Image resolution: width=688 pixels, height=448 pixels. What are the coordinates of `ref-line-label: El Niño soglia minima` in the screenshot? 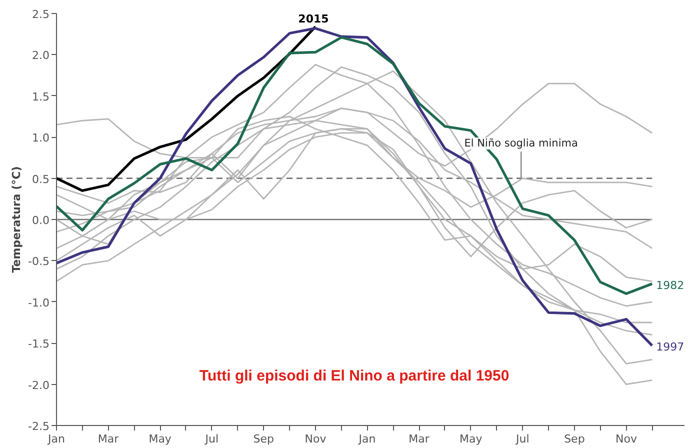 It's located at (521, 143).